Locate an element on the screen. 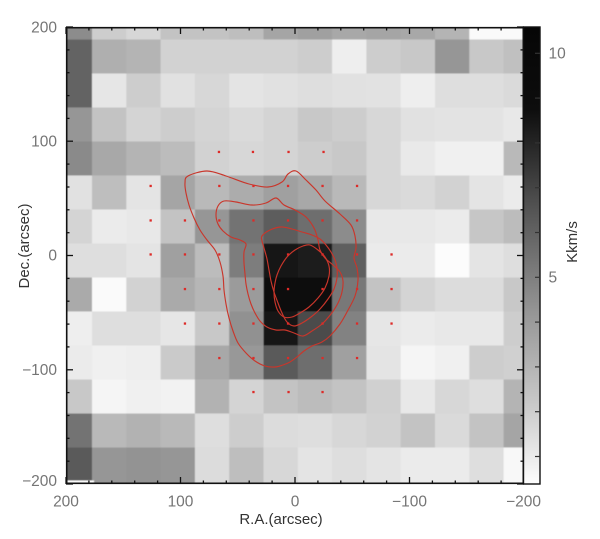  svg-text: Kkm/s is located at coordinates (572, 242).